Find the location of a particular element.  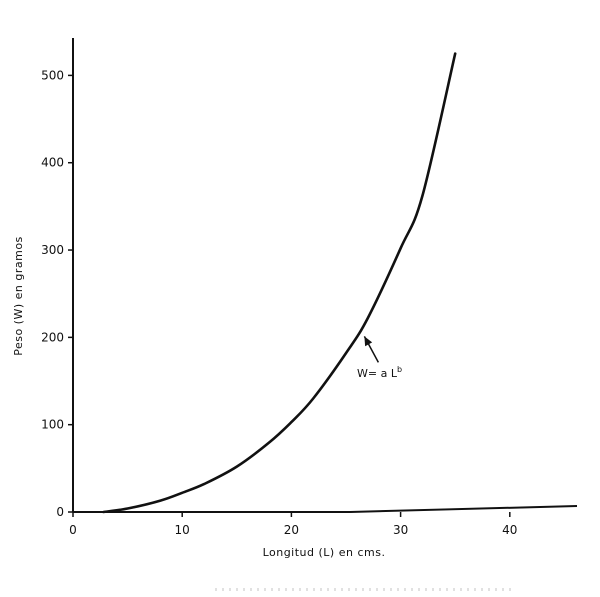

annotation-arrowhead is located at coordinates (368, 341).